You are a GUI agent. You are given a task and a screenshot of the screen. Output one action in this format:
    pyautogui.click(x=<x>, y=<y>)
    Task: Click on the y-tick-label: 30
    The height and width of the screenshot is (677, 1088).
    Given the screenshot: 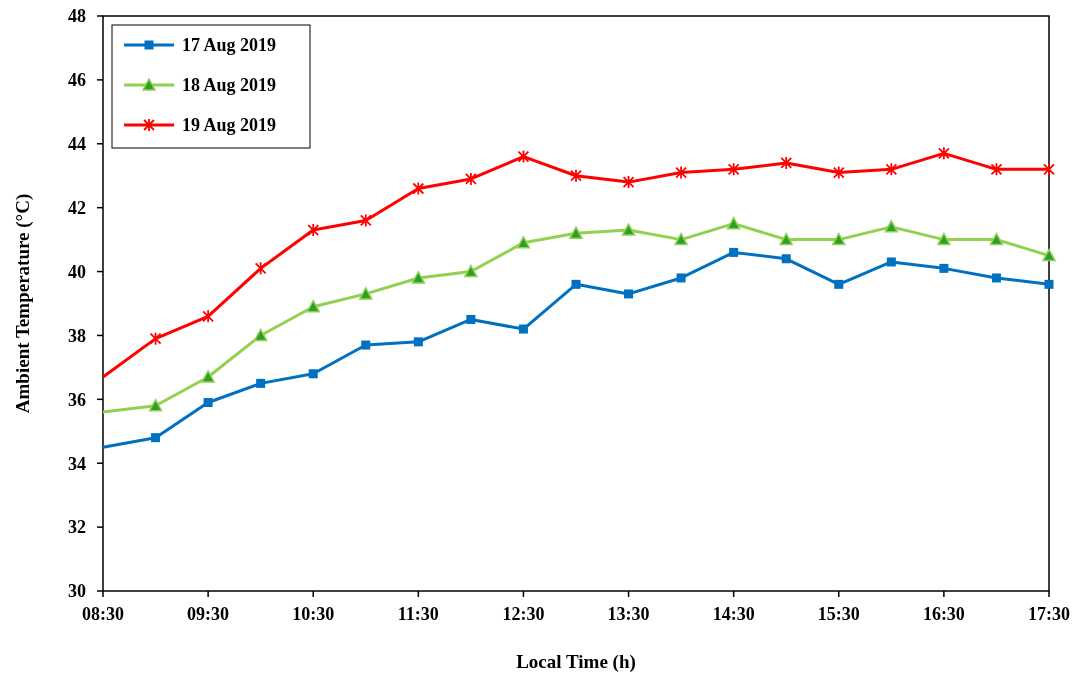 What is the action you would take?
    pyautogui.click(x=77, y=591)
    